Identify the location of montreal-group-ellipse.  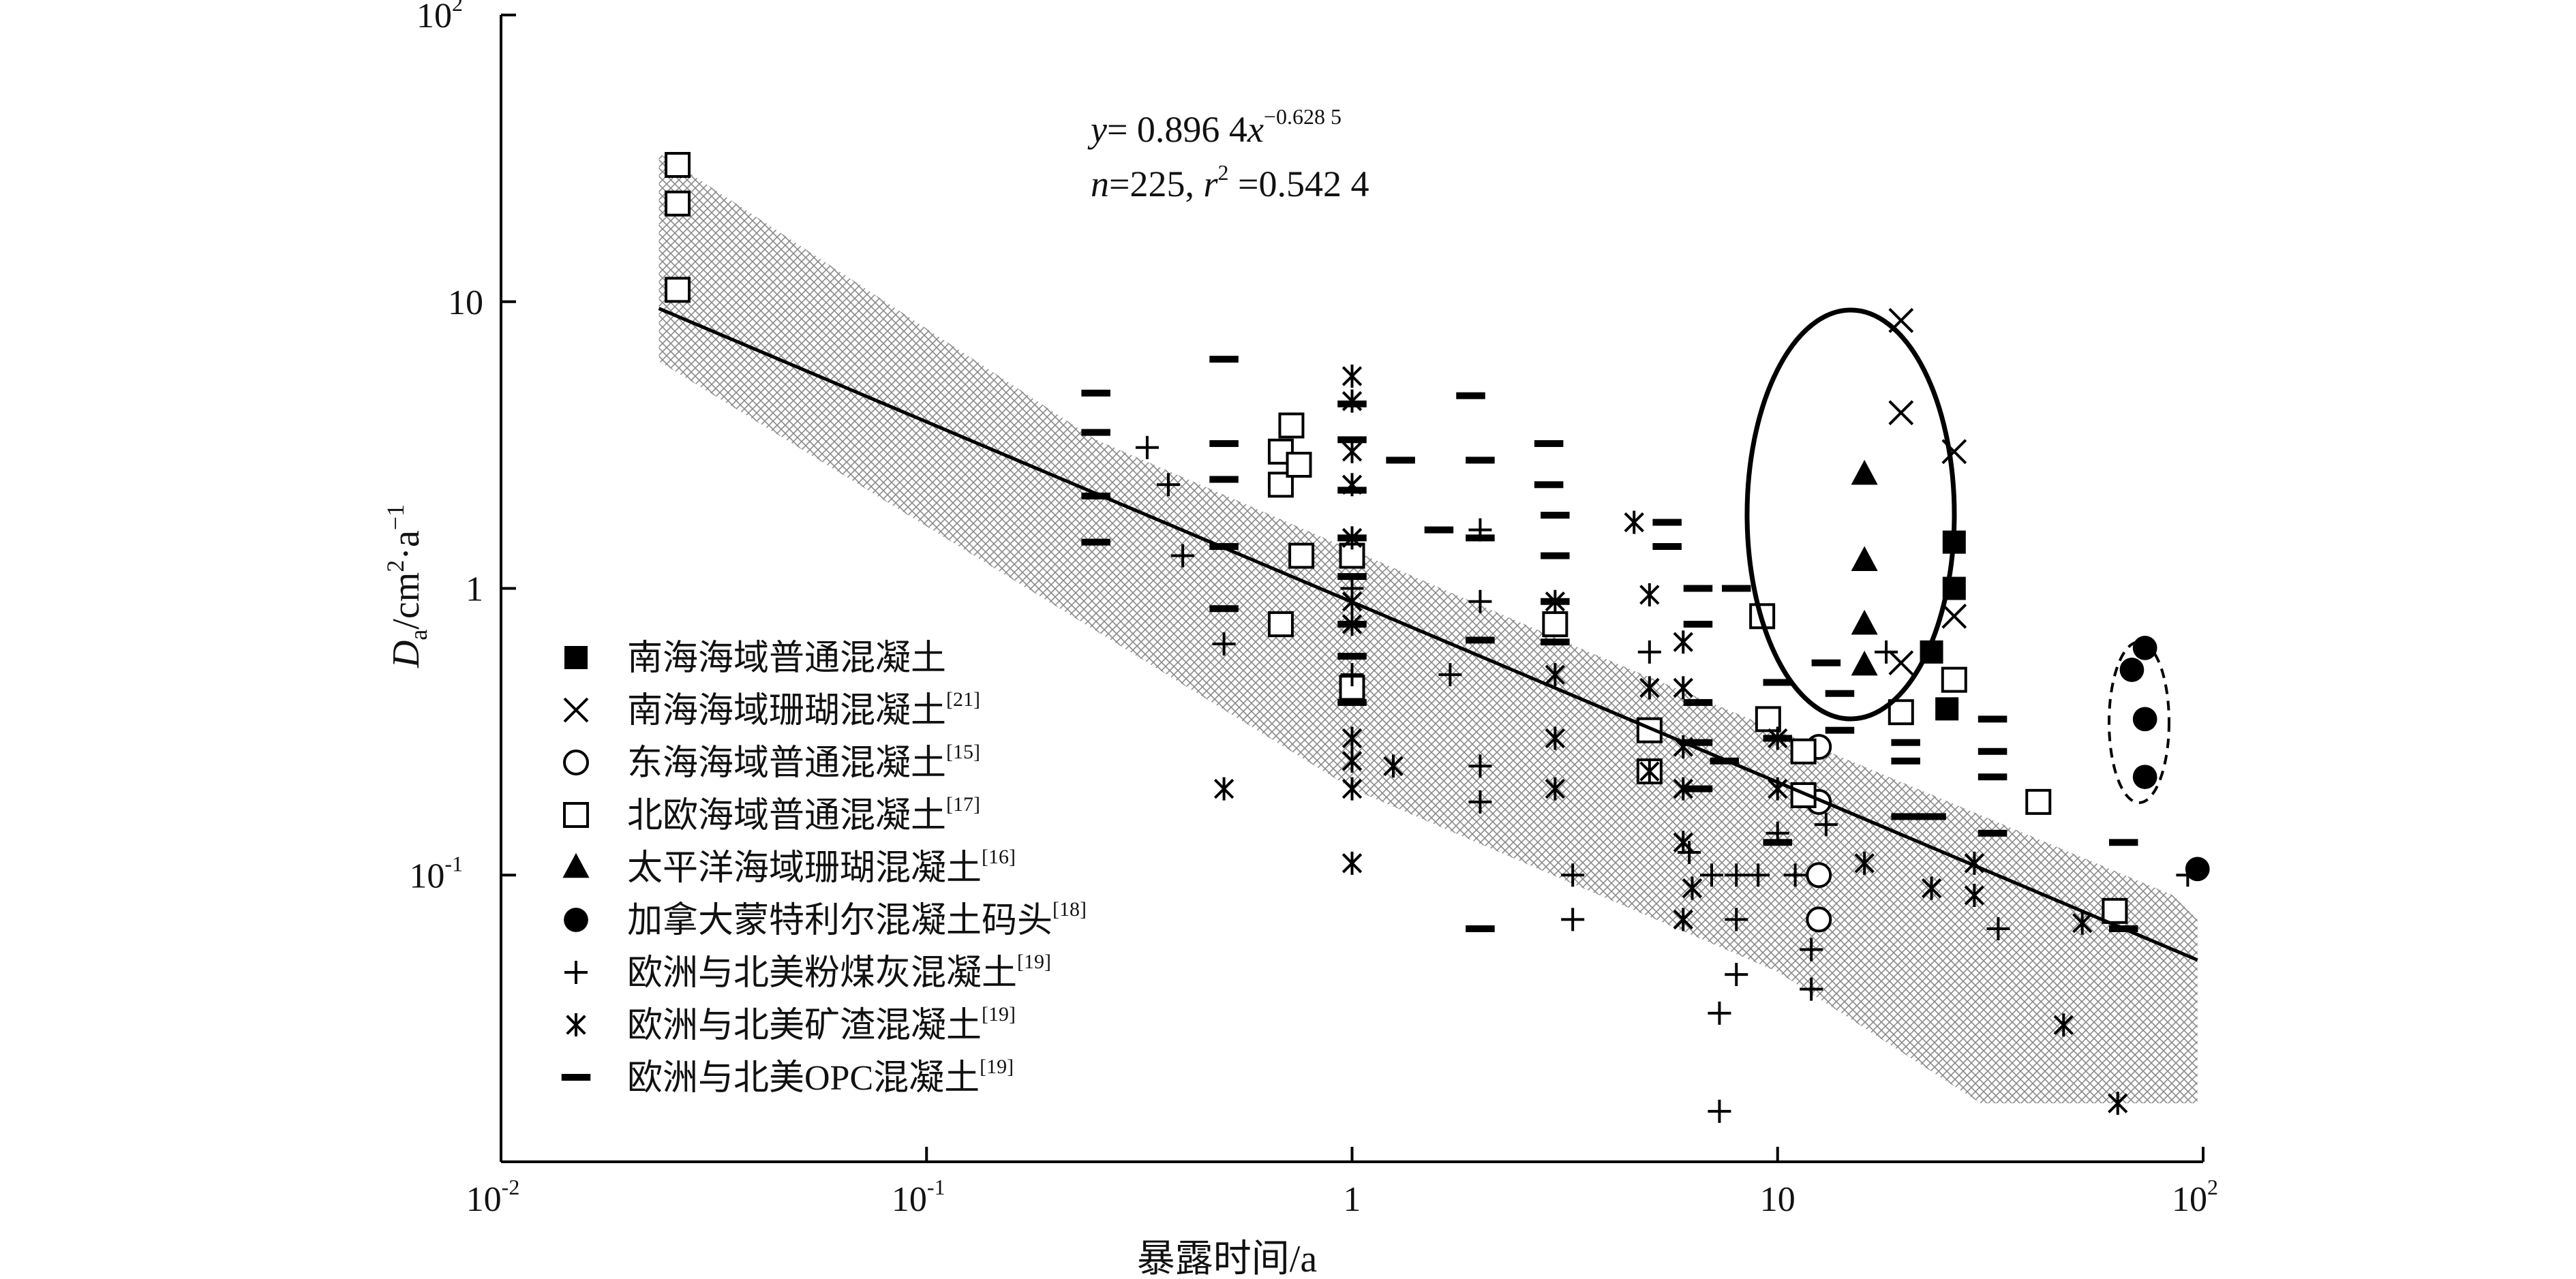
(2139, 722).